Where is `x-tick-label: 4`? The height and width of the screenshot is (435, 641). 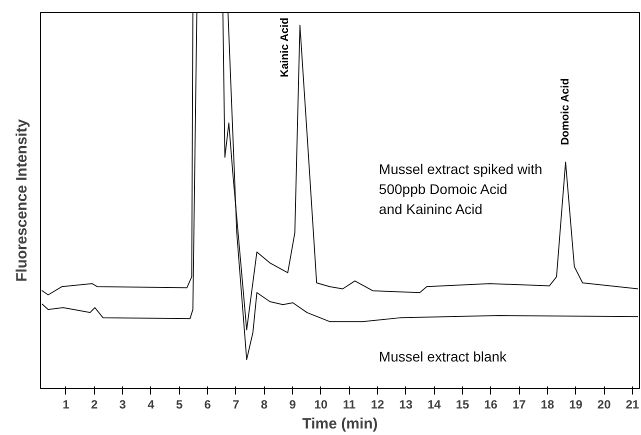
x-tick-label: 4 is located at coordinates (151, 405).